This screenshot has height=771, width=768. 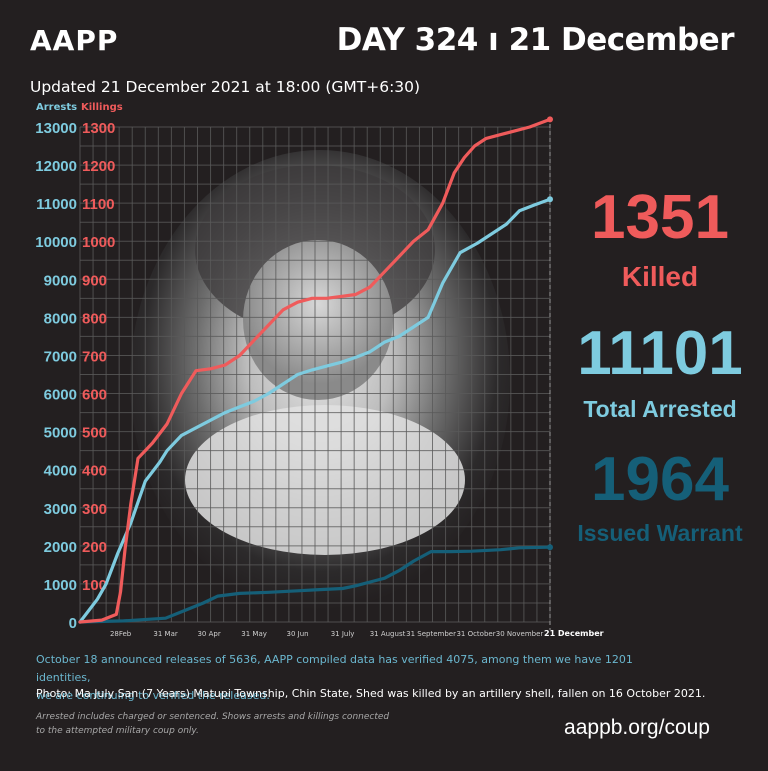 What do you see at coordinates (60, 395) in the screenshot?
I see `arrests-tick-label: 6000` at bounding box center [60, 395].